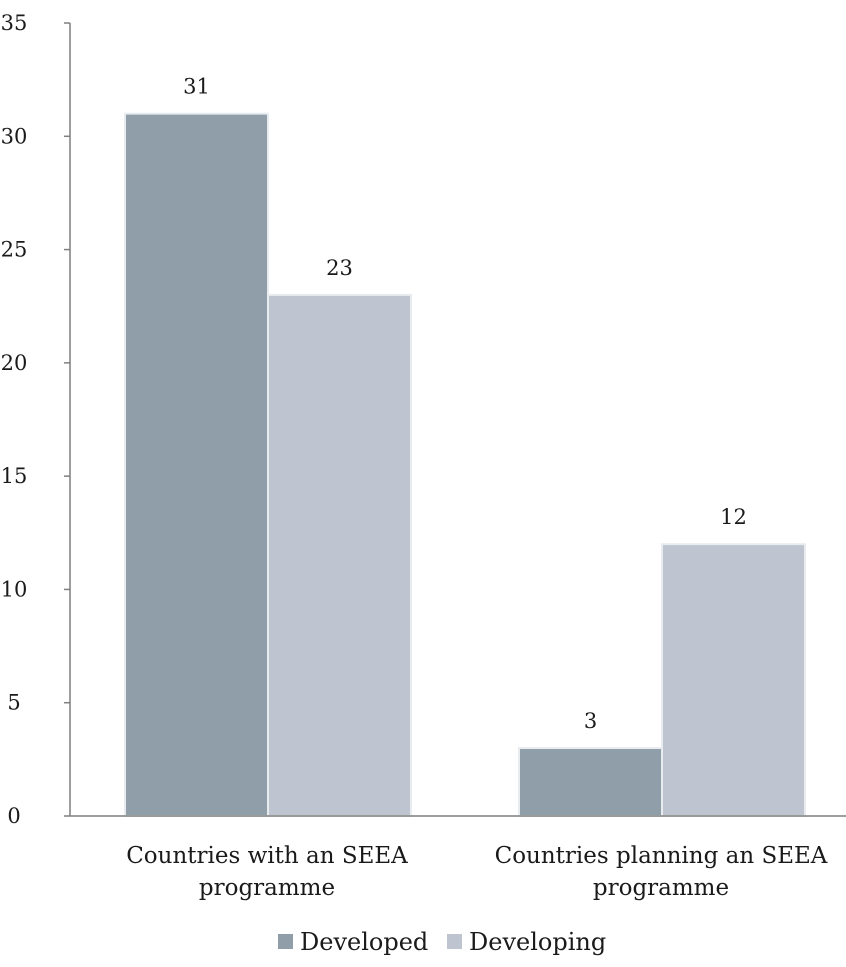 Image resolution: width=846 pixels, height=967 pixels. Describe the element at coordinates (442, 942) in the screenshot. I see `legend: Developed Developing` at that location.